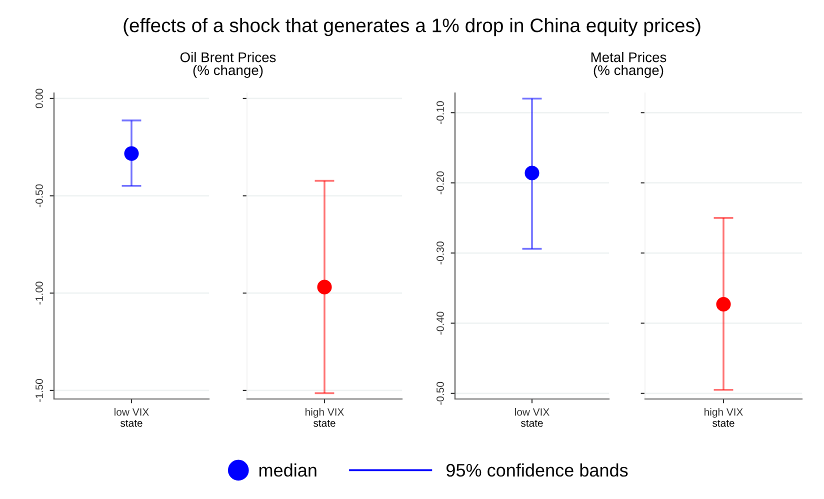  Describe the element at coordinates (412, 27) in the screenshot. I see `text: (effects of a shock that generates a 1% drop in China equity prices)` at that location.